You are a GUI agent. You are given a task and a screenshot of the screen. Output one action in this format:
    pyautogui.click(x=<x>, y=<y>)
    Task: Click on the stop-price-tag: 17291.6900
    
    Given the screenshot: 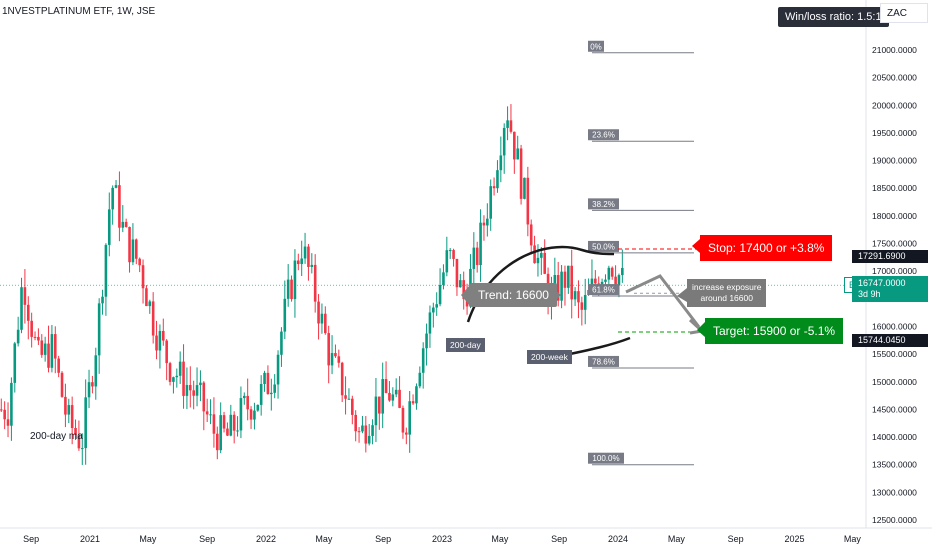 What is the action you would take?
    pyautogui.click(x=890, y=256)
    